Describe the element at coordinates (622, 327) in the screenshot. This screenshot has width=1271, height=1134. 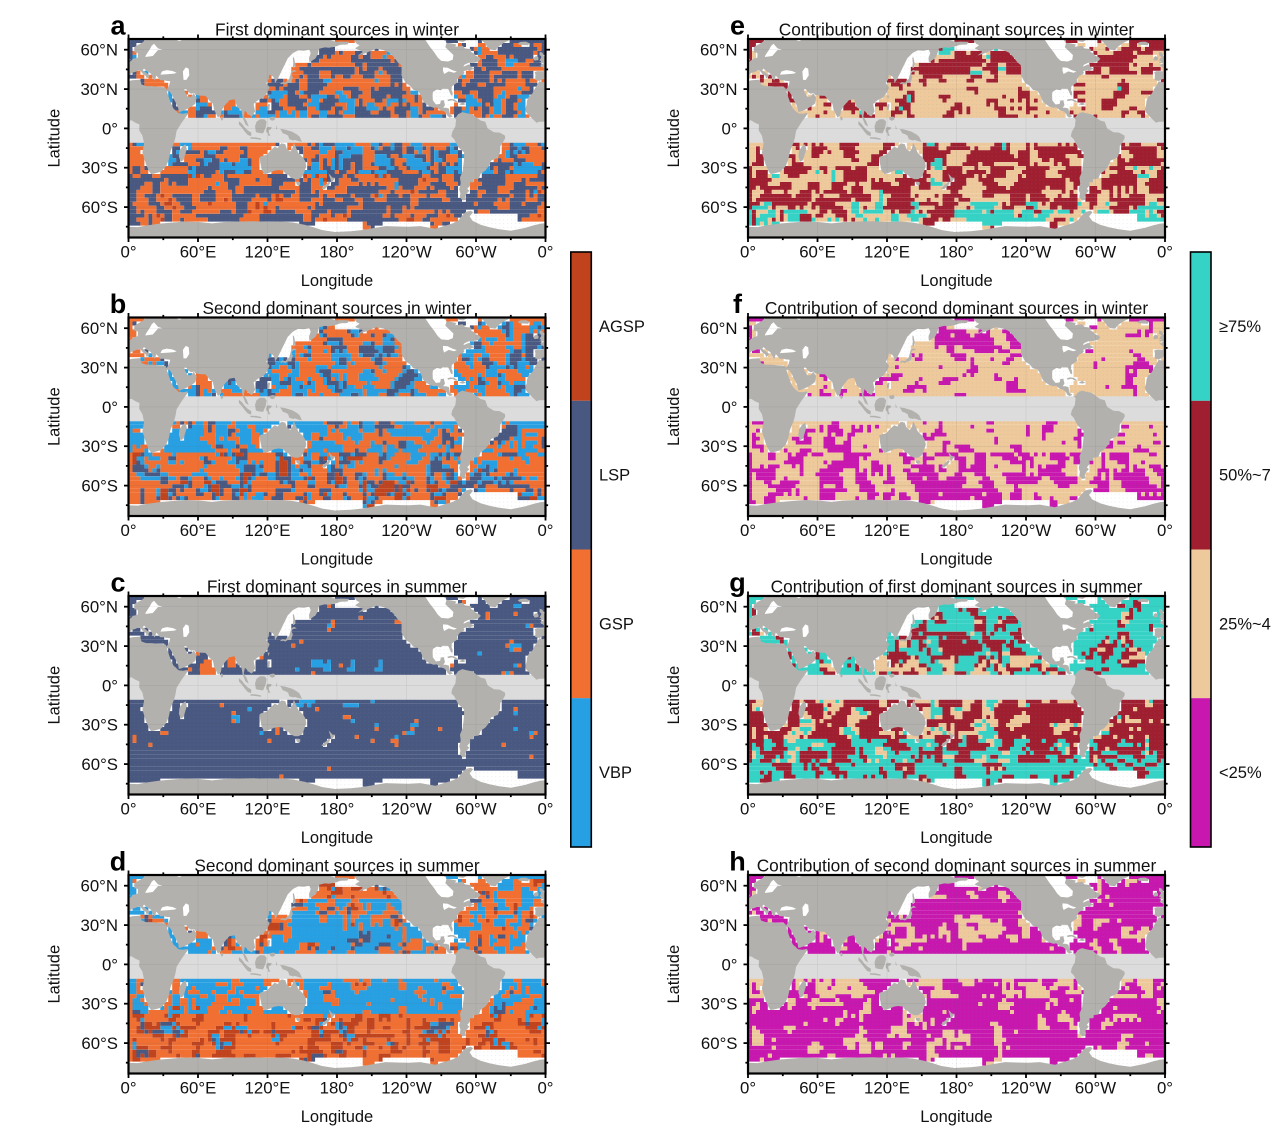
I see `svg-text: AGSP` at that location.